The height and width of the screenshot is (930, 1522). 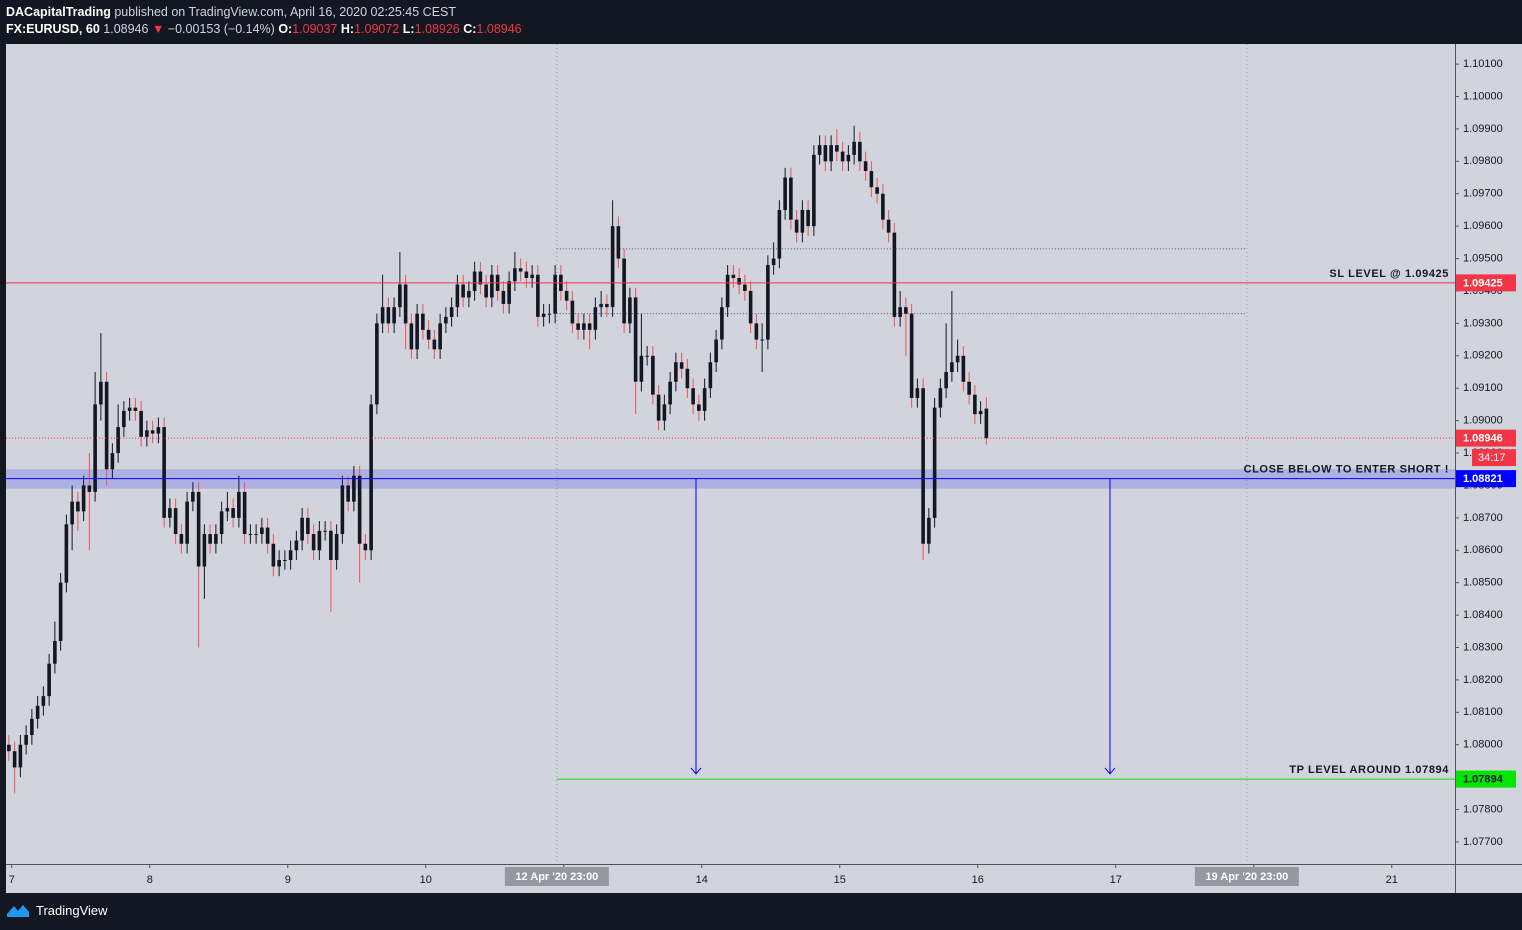 What do you see at coordinates (978, 880) in the screenshot?
I see `x-tick-label: 16` at bounding box center [978, 880].